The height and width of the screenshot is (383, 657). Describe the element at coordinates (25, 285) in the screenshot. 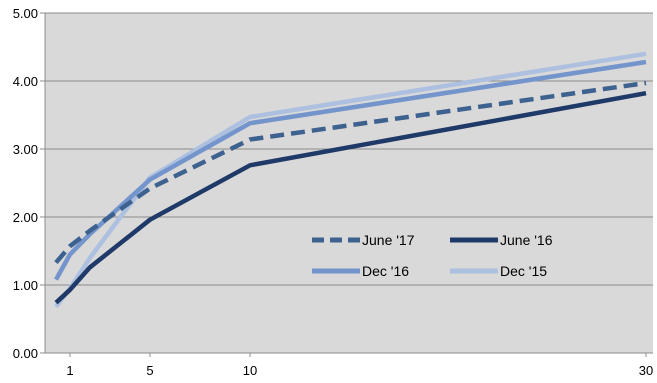

I see `y-tick-label: 1.00` at that location.